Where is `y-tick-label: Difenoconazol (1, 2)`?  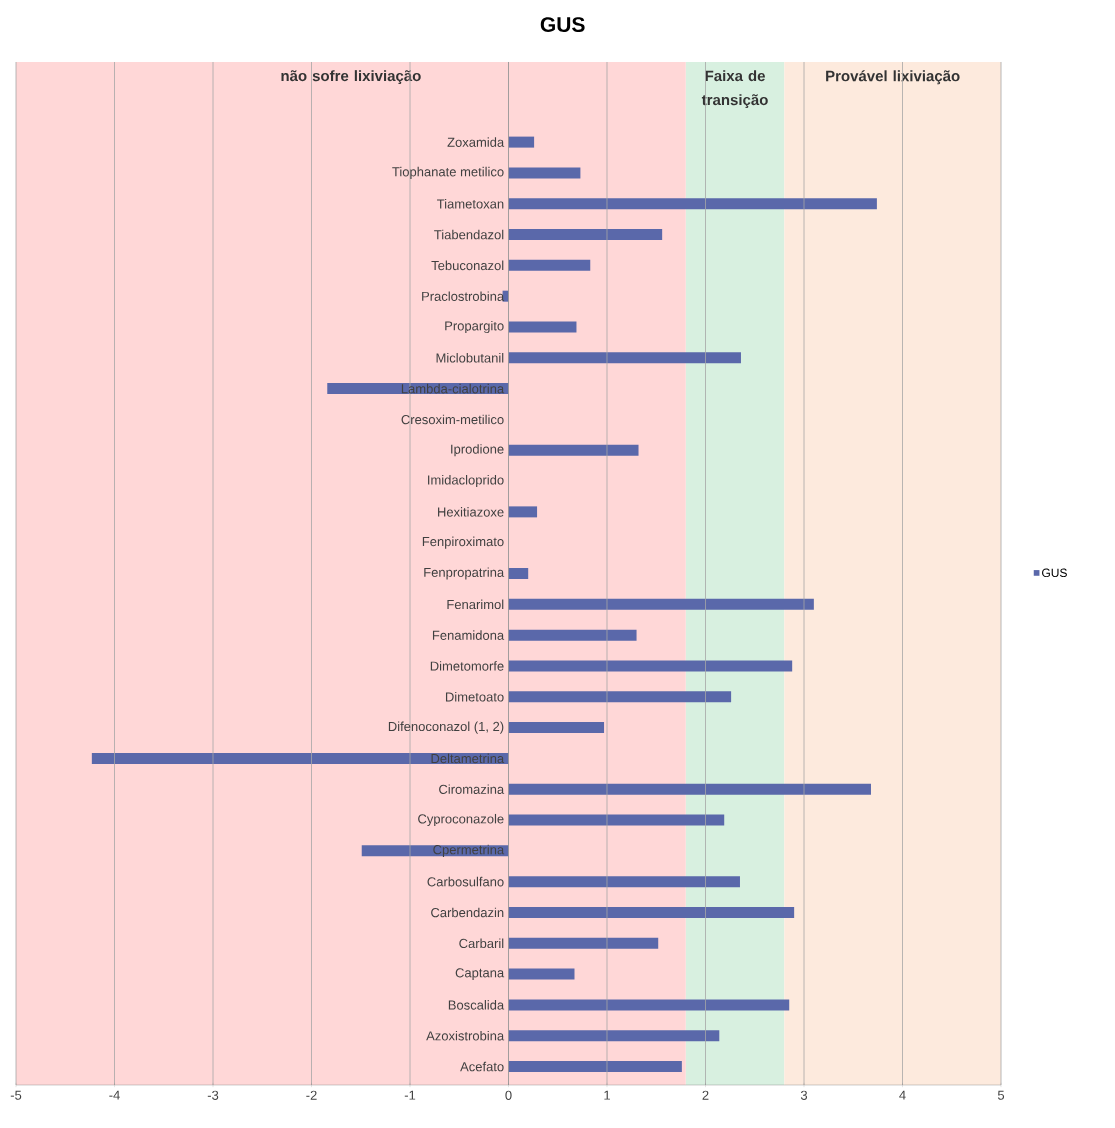 y-tick-label: Difenoconazol (1, 2) is located at coordinates (446, 727).